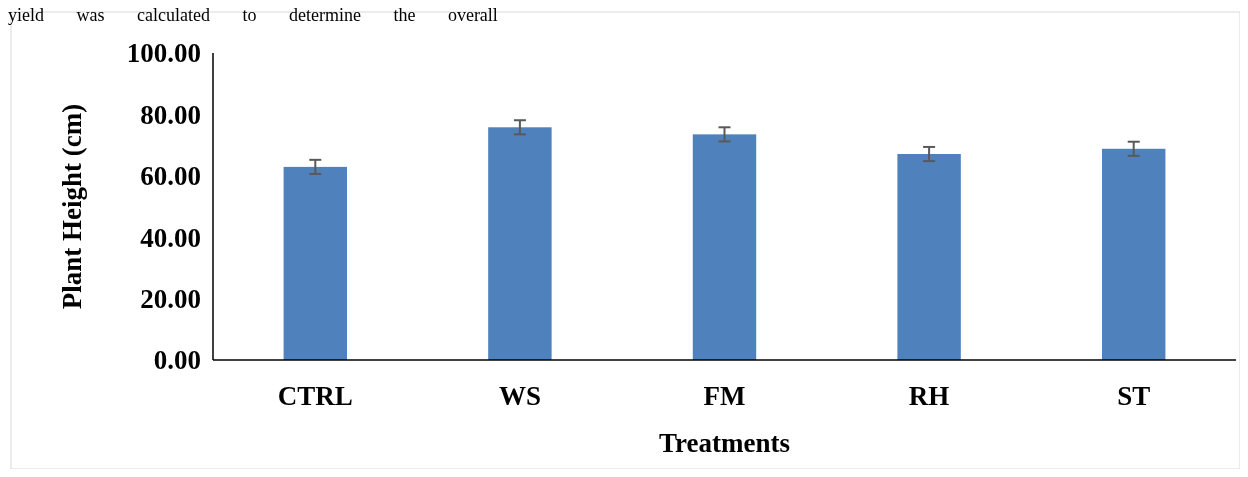 The width and height of the screenshot is (1248, 477). Describe the element at coordinates (170, 237) in the screenshot. I see `y-tick-label: 40.00` at that location.